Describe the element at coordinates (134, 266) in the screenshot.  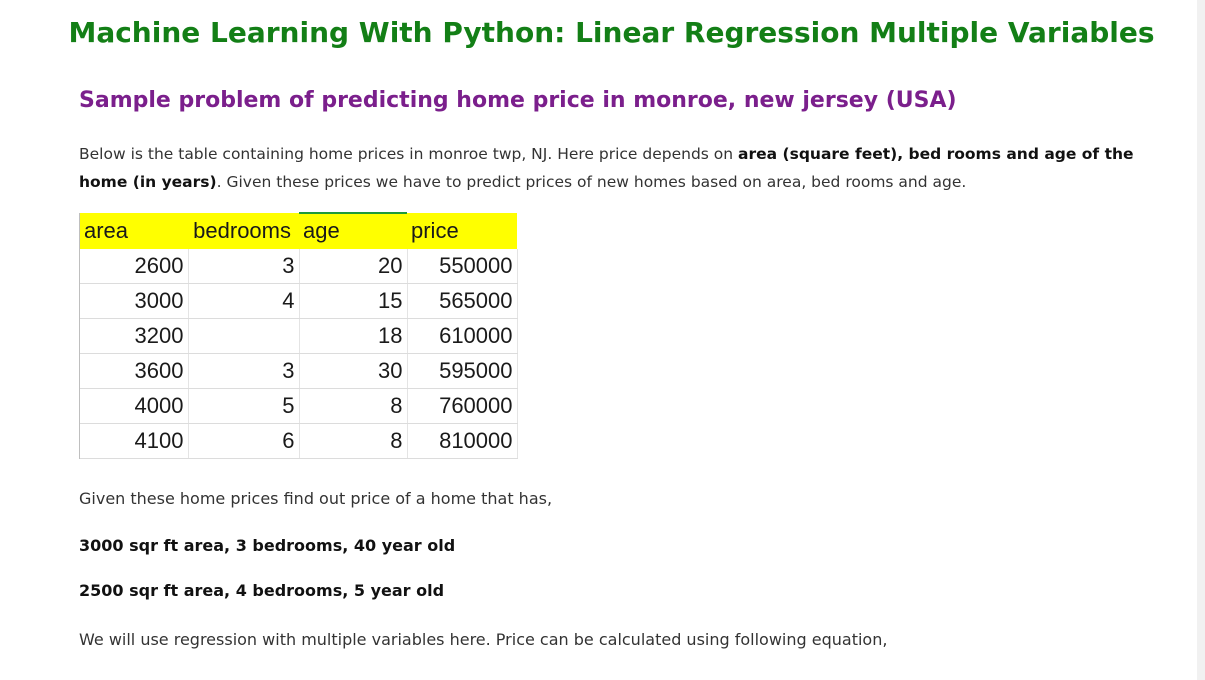
I see `cell-area: 2600` at that location.